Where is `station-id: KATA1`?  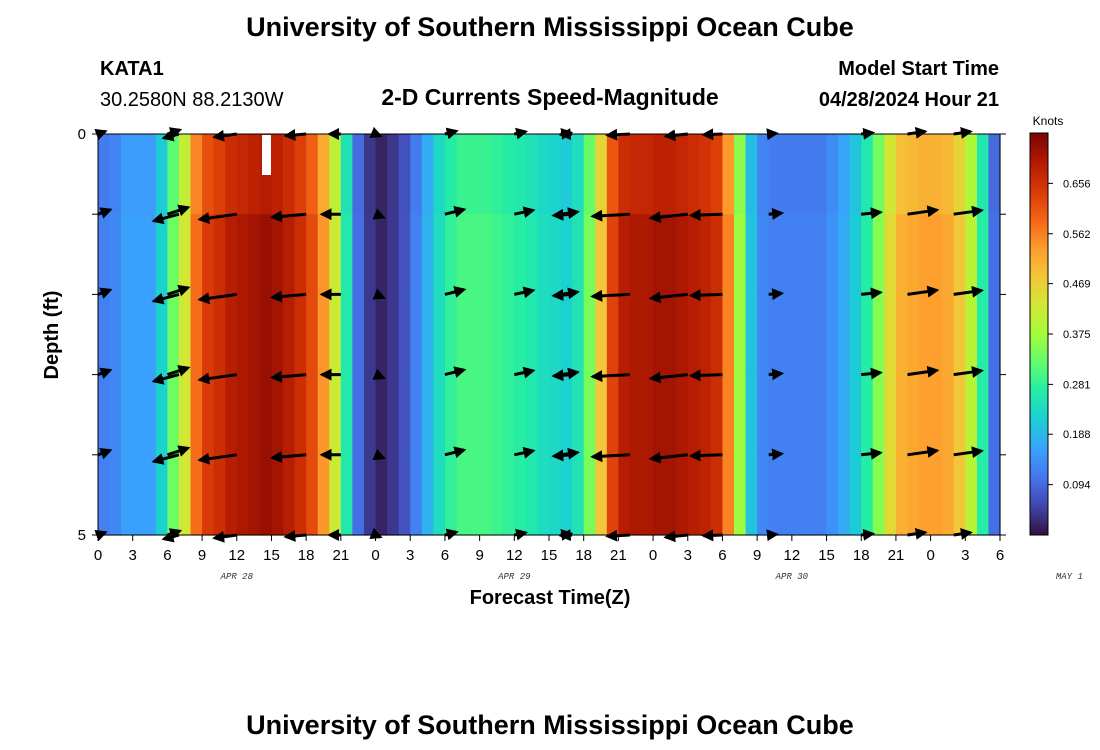
station-id: KATA1 is located at coordinates (132, 69).